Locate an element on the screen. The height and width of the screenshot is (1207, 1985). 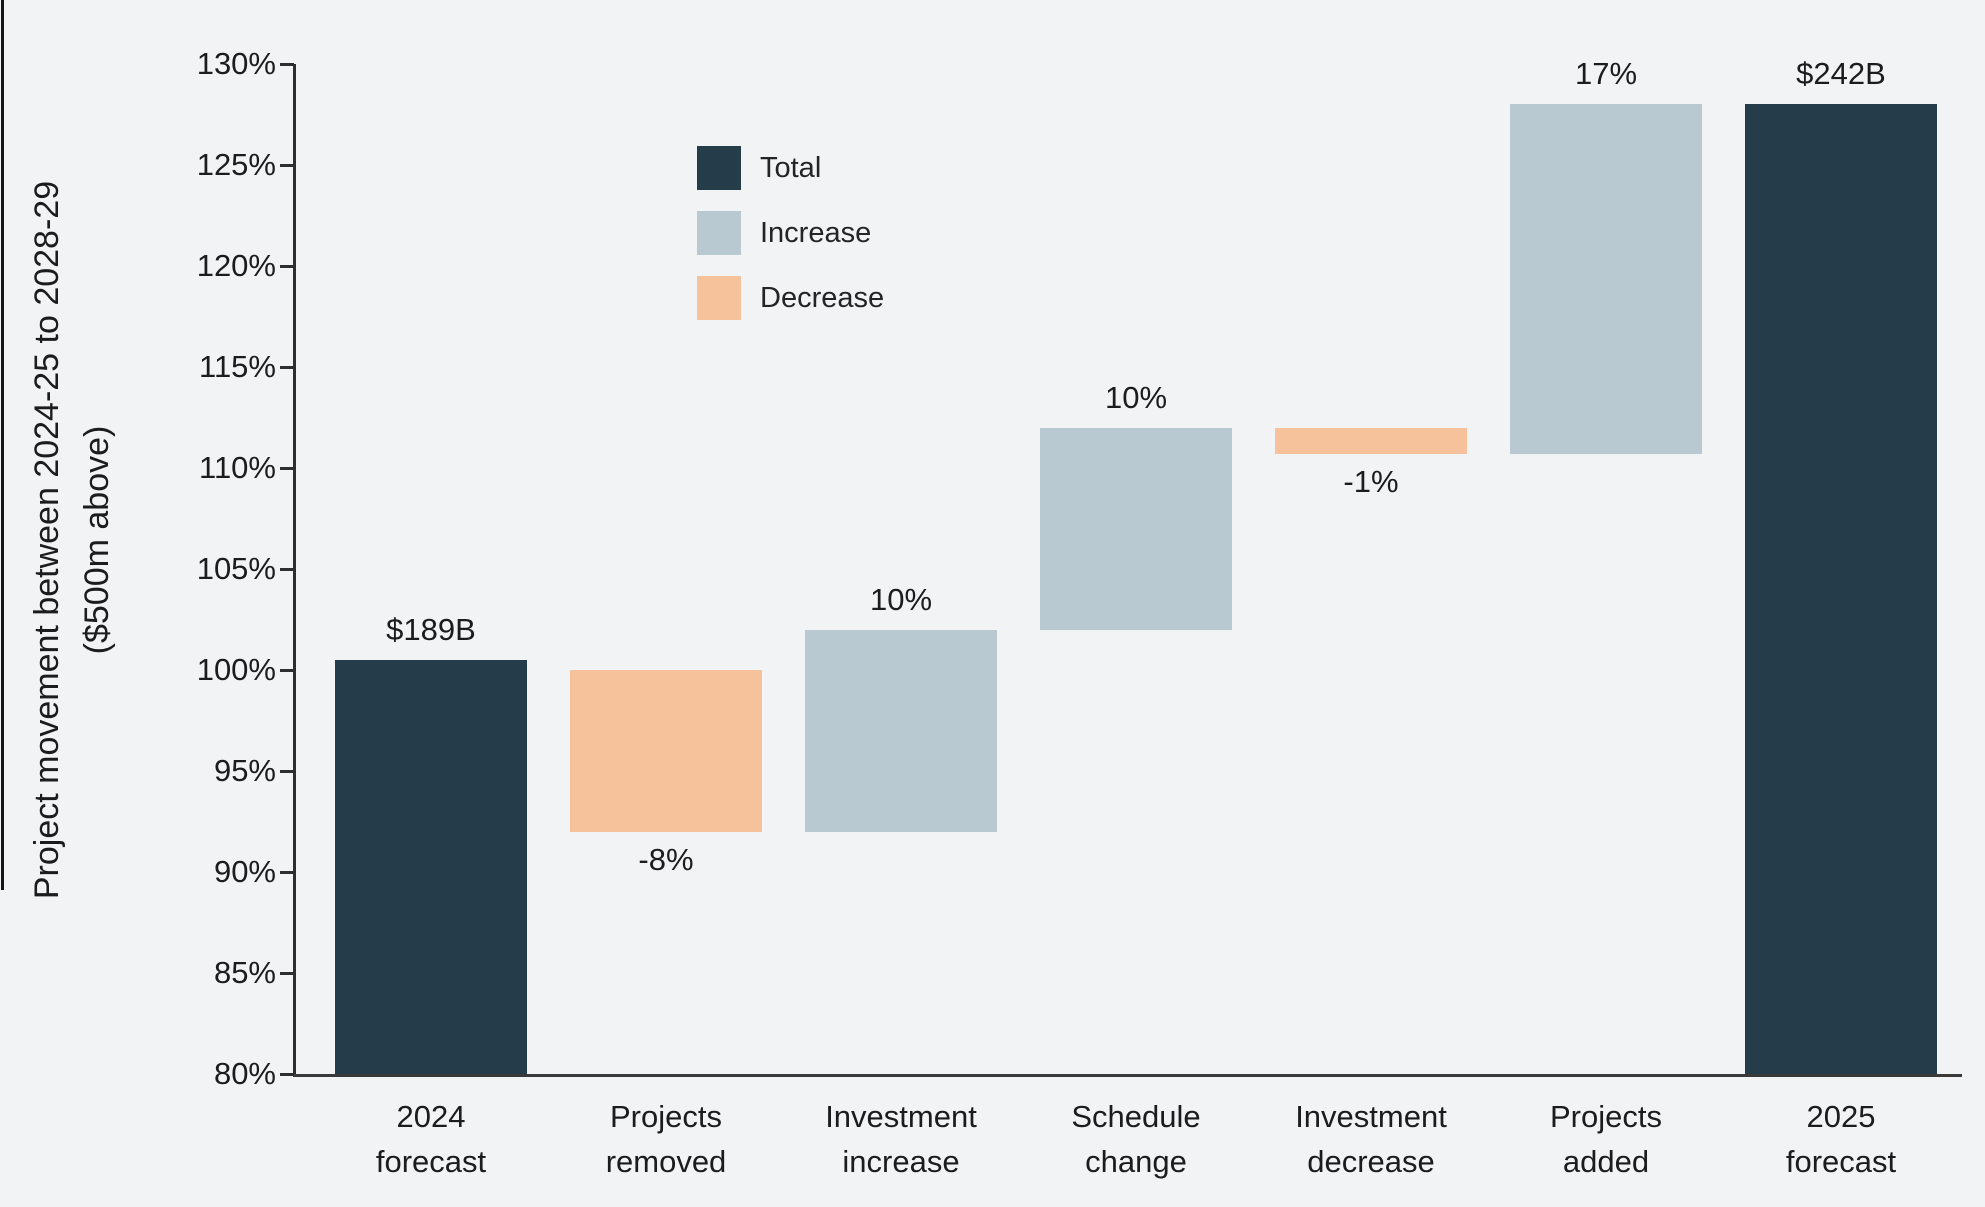
x-axis-label-schedule-change: Schedule change is located at coordinates (1136, 1139).